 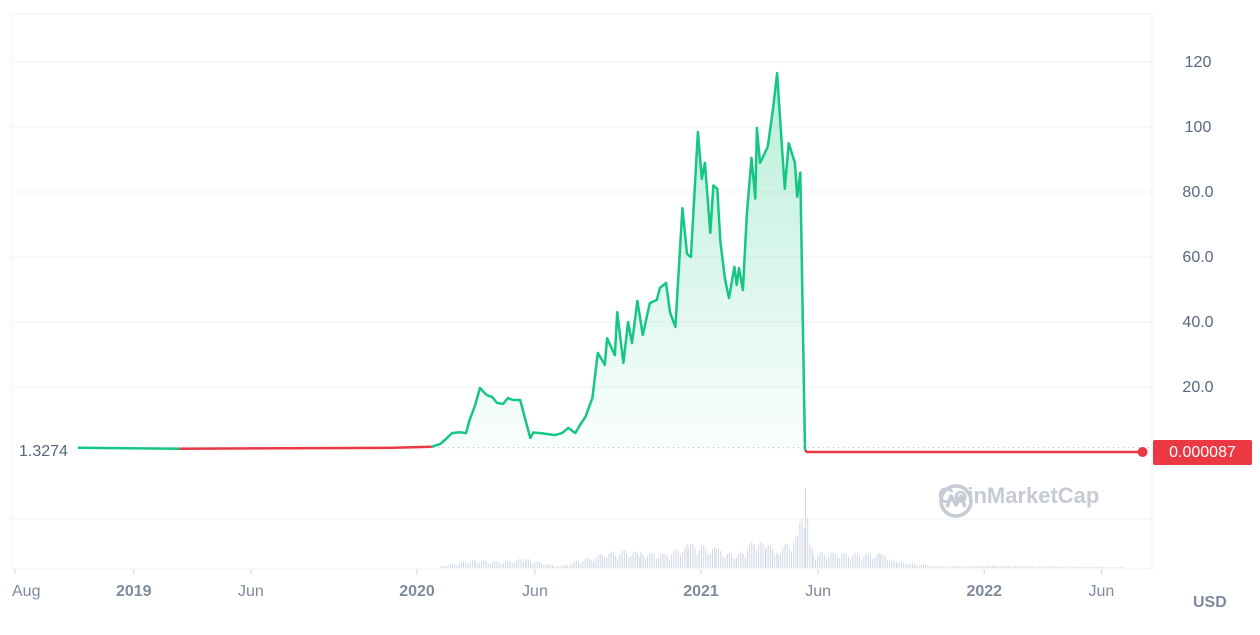 I want to click on start-value-label: 1.3274, so click(x=43, y=451).